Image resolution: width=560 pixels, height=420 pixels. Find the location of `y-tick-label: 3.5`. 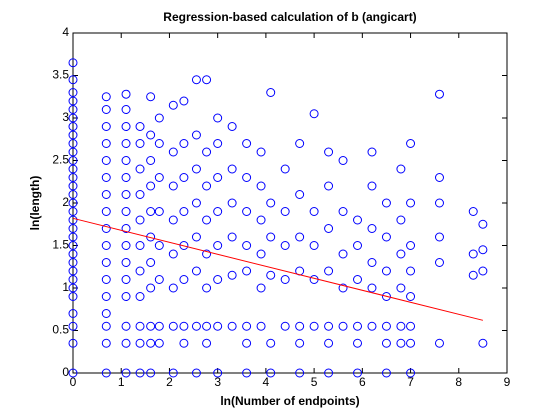

y-tick-label: 3.5 is located at coordinates (60, 75).